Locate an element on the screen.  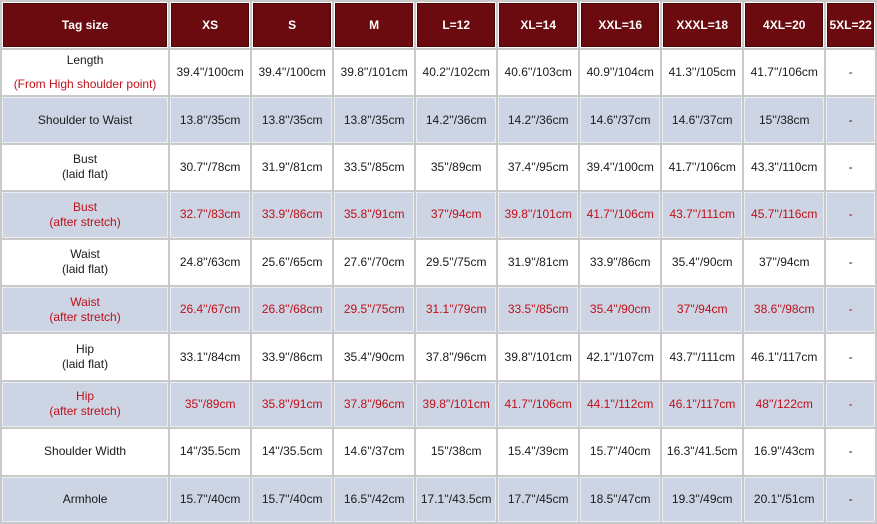
header-size-xl: XL=14 is located at coordinates (538, 25).